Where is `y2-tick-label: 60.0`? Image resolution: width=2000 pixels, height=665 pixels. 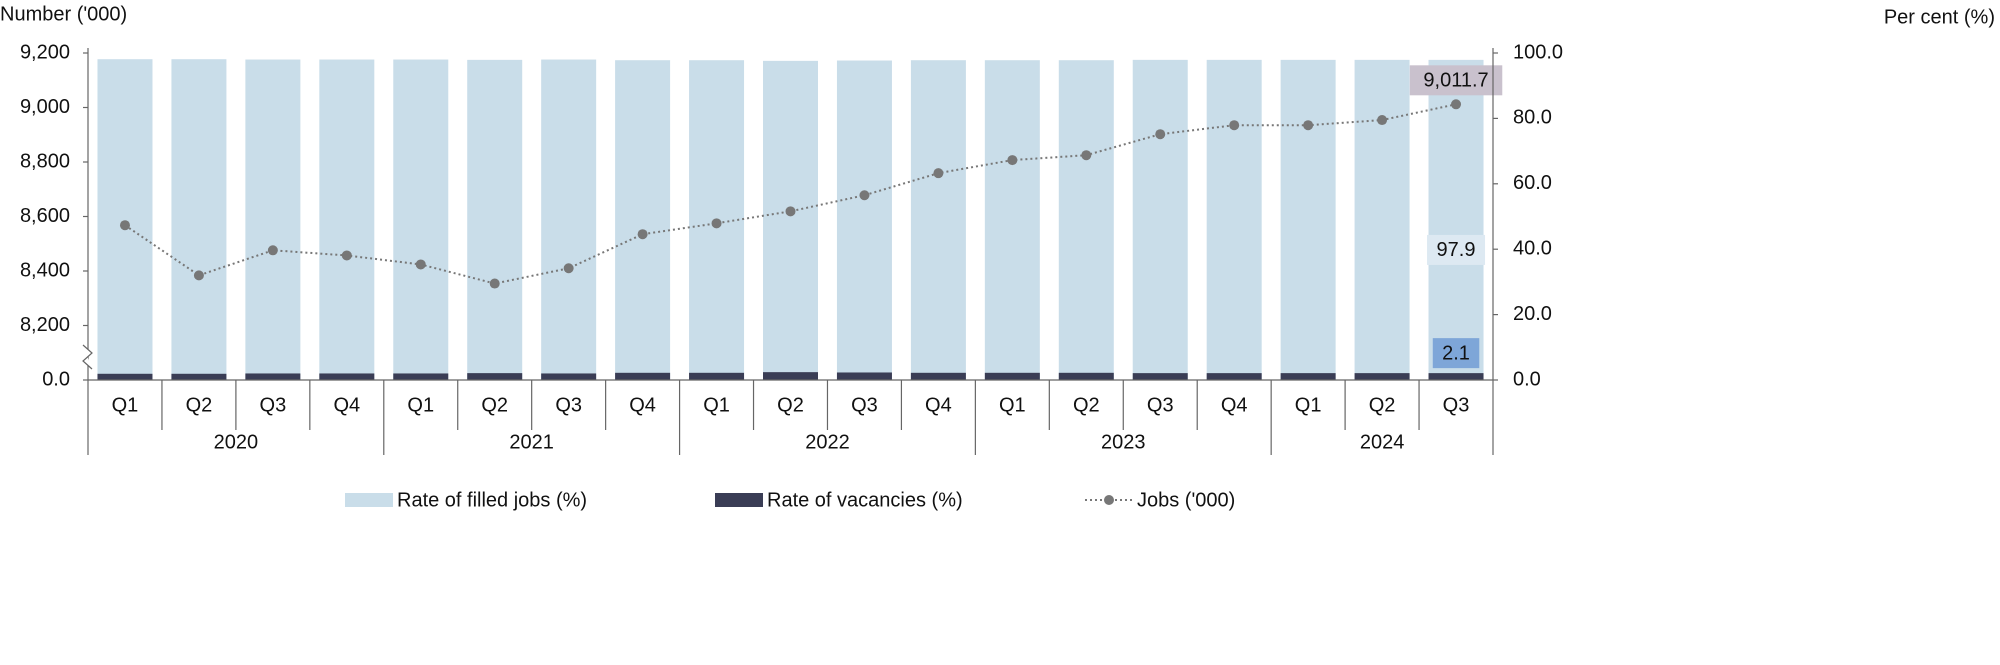 y2-tick-label: 60.0 is located at coordinates (1532, 183).